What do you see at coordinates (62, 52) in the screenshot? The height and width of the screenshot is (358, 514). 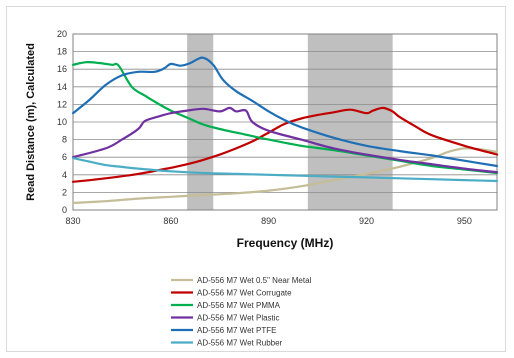 I see `y-tick-label: 18` at bounding box center [62, 52].